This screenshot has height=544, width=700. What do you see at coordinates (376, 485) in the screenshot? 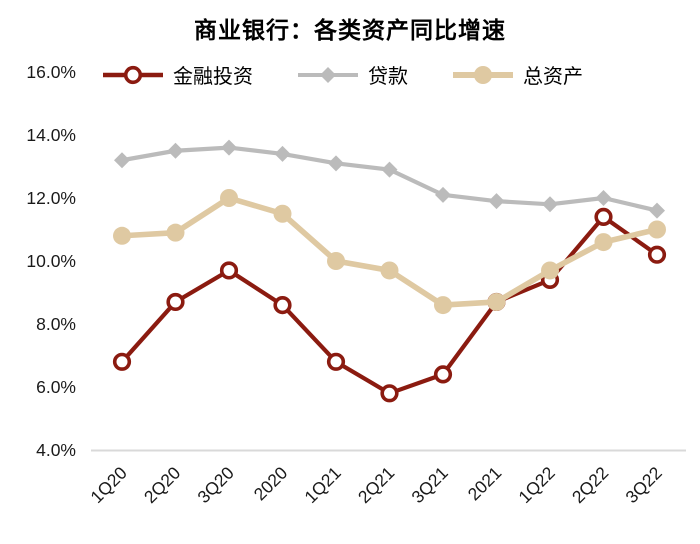
I see `x-axis-label: 2Q21` at bounding box center [376, 485].